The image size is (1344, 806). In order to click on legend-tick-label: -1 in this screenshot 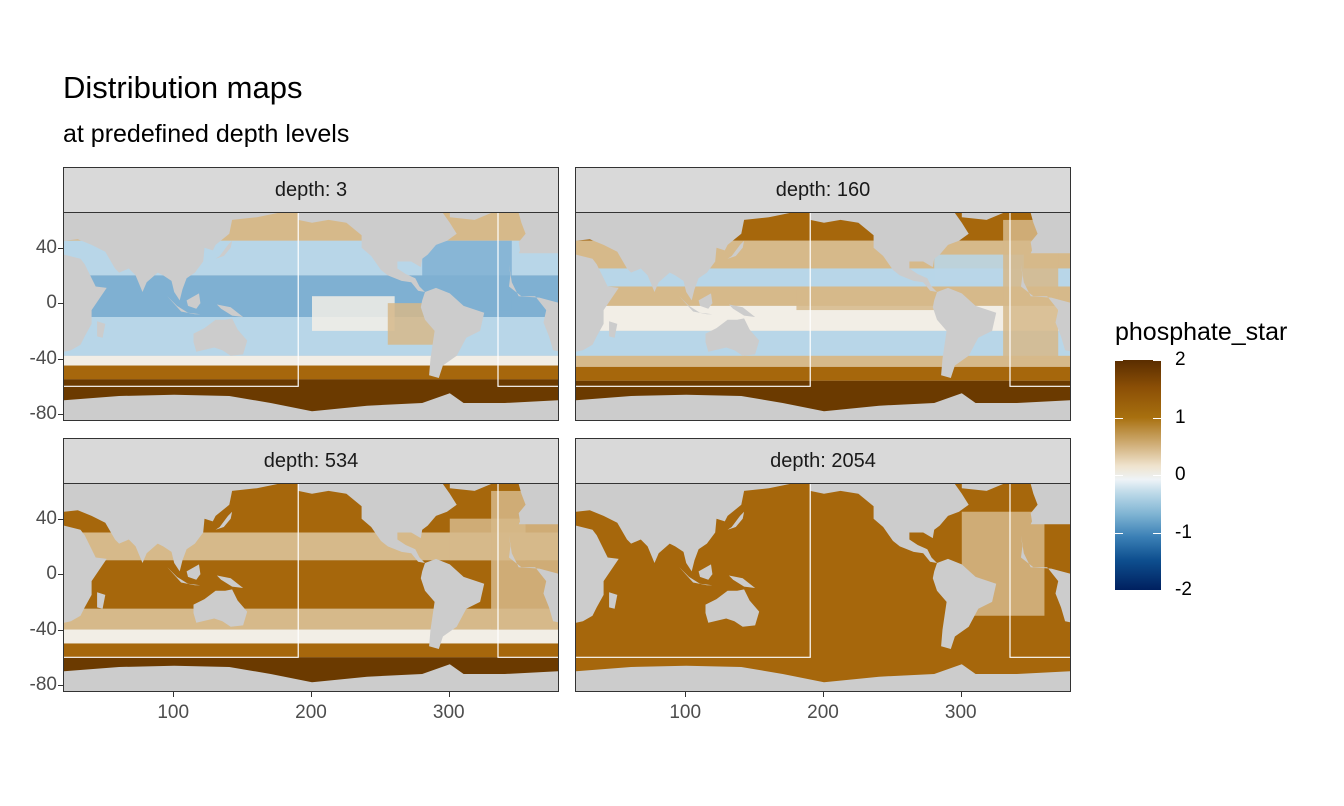, I will do `click(1183, 532)`.